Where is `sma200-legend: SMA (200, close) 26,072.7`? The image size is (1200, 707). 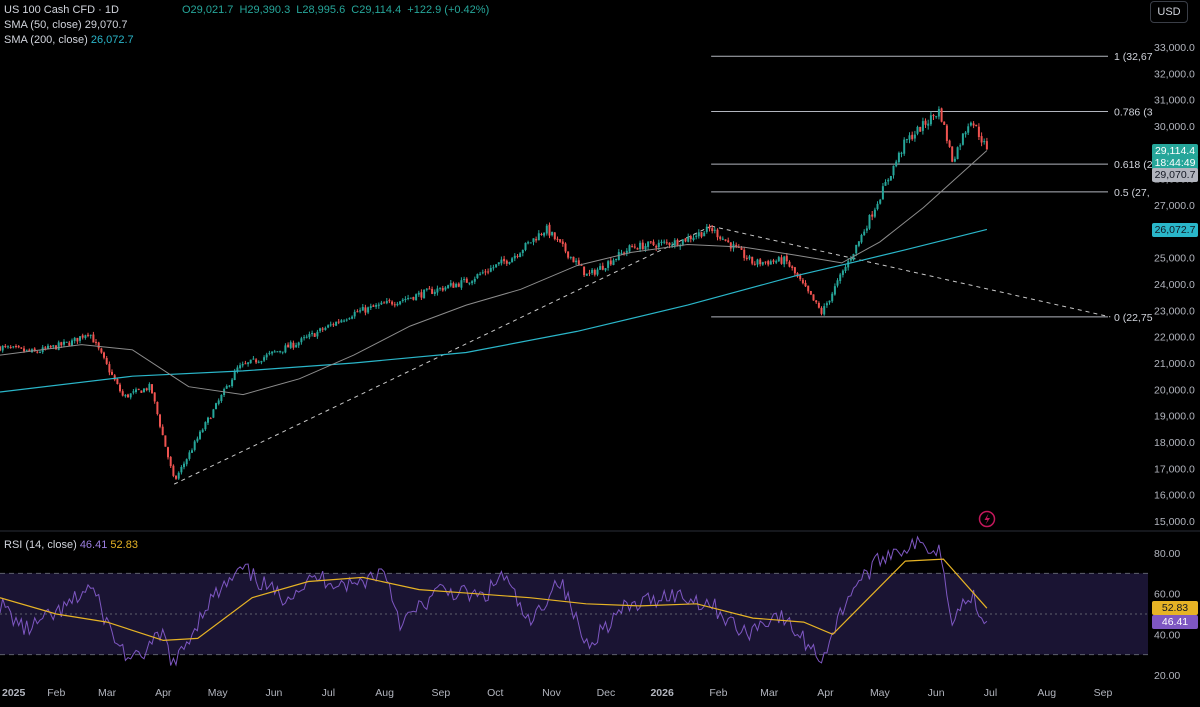
sma200-legend: SMA (200, close) 26,072.7 is located at coordinates (69, 40).